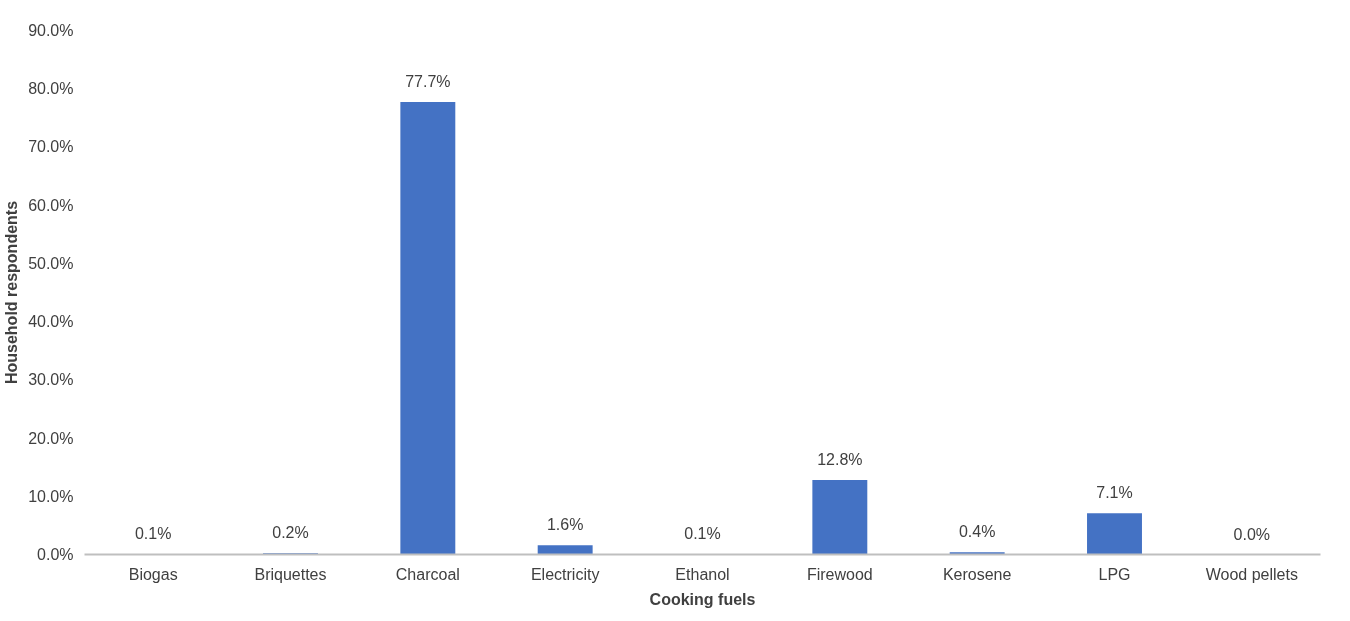  What do you see at coordinates (977, 532) in the screenshot?
I see `data-label: 0.4%` at bounding box center [977, 532].